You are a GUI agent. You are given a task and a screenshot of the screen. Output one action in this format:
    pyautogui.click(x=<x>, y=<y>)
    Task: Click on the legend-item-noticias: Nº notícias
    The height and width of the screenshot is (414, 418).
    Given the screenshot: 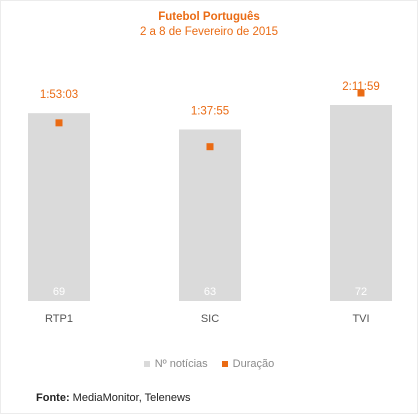 What is the action you would take?
    pyautogui.click(x=175, y=364)
    